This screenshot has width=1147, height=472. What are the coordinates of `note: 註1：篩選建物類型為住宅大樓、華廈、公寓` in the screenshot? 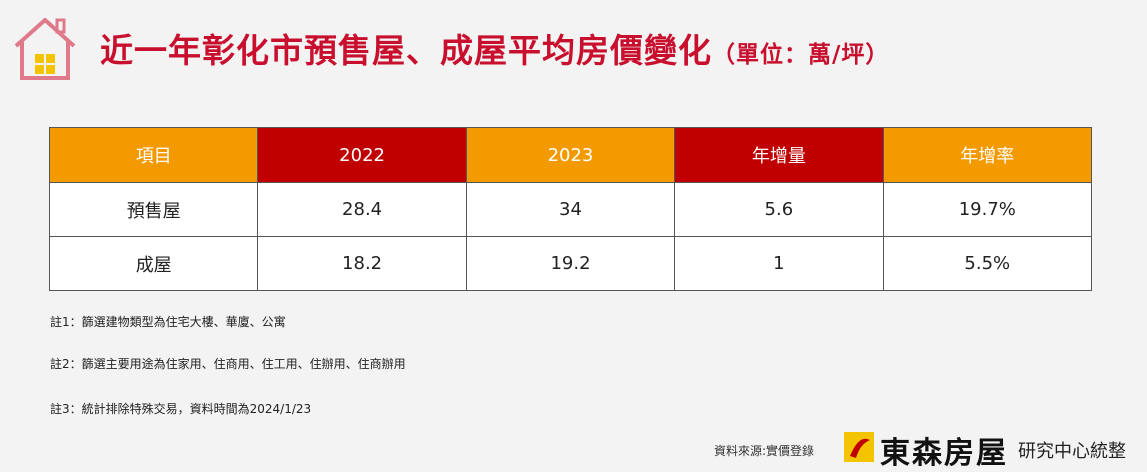 It's located at (168, 322).